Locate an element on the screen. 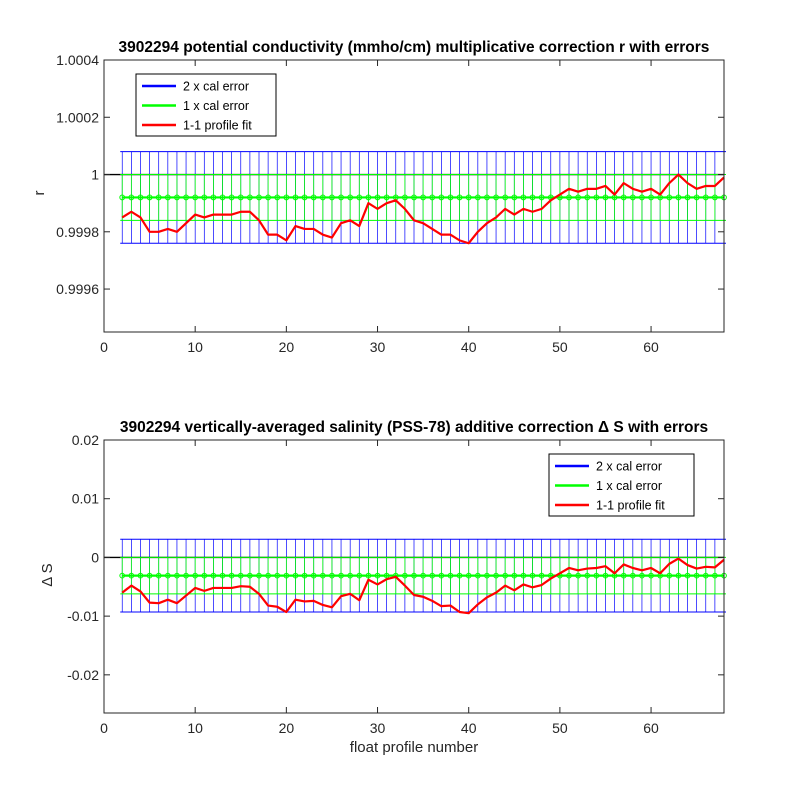 This screenshot has width=800, height=800. top-x-tick-label: 60 is located at coordinates (651, 347).